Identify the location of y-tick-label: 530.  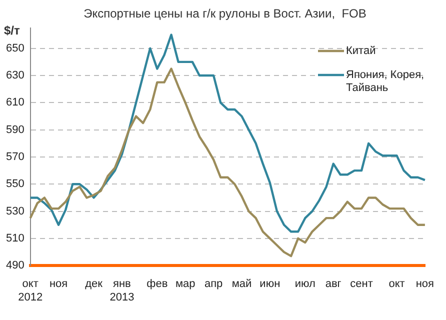
(15, 211).